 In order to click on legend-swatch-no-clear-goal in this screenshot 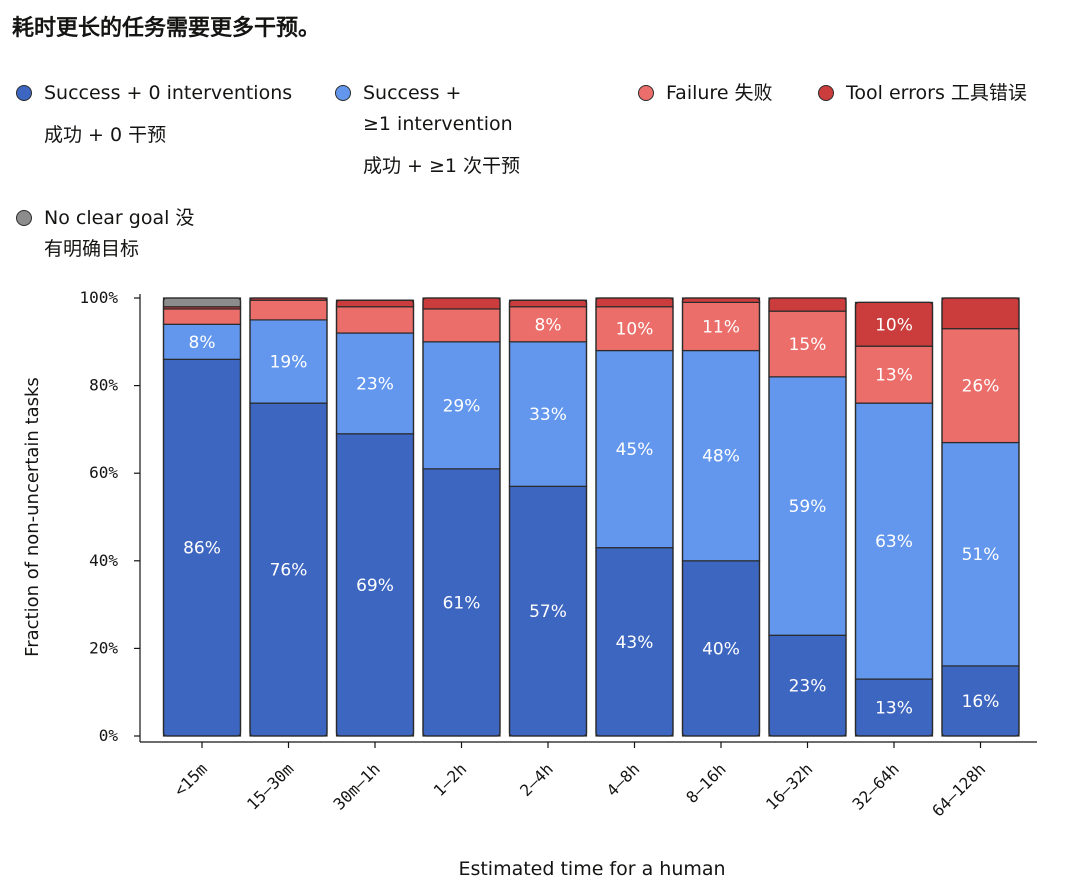, I will do `click(24, 218)`.